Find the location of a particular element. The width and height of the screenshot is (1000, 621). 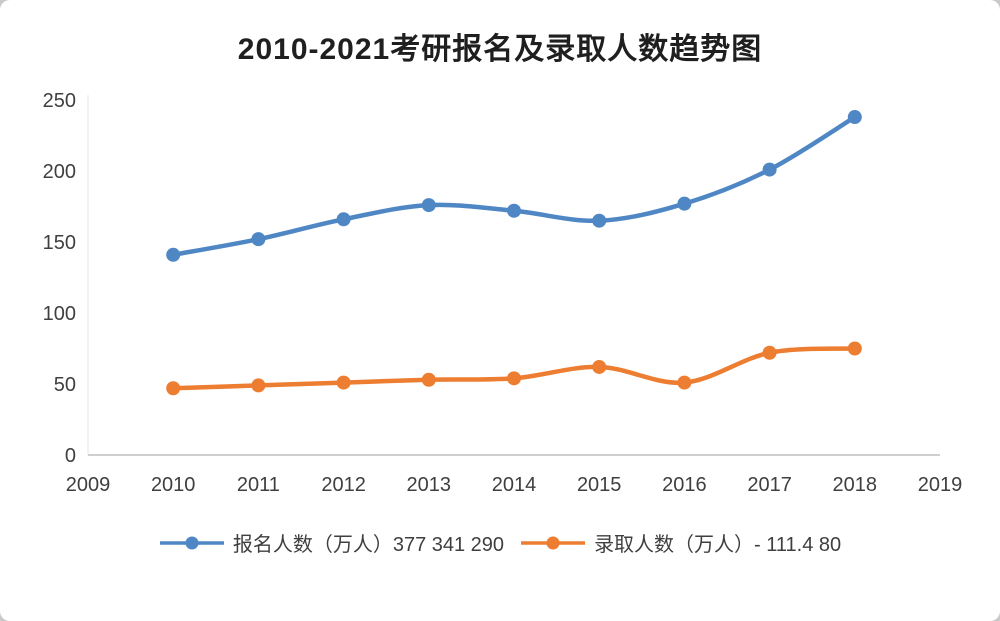

x-tick-label: 2014 is located at coordinates (514, 485).